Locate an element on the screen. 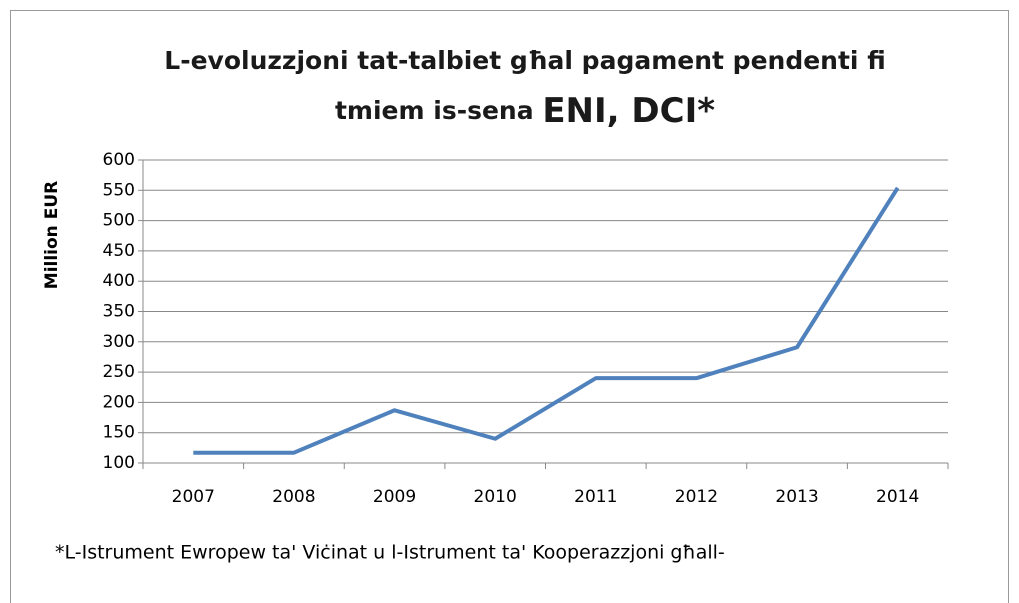 The image size is (1019, 603). y-tick-label: 550 is located at coordinates (119, 190).